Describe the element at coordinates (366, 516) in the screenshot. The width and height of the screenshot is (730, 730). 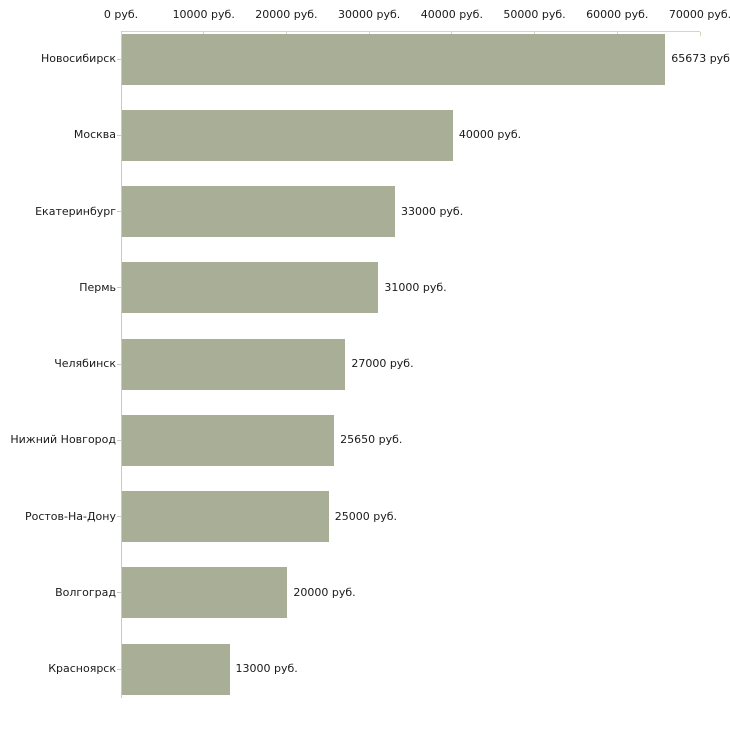
I see `value-label: 25000 руб.` at that location.